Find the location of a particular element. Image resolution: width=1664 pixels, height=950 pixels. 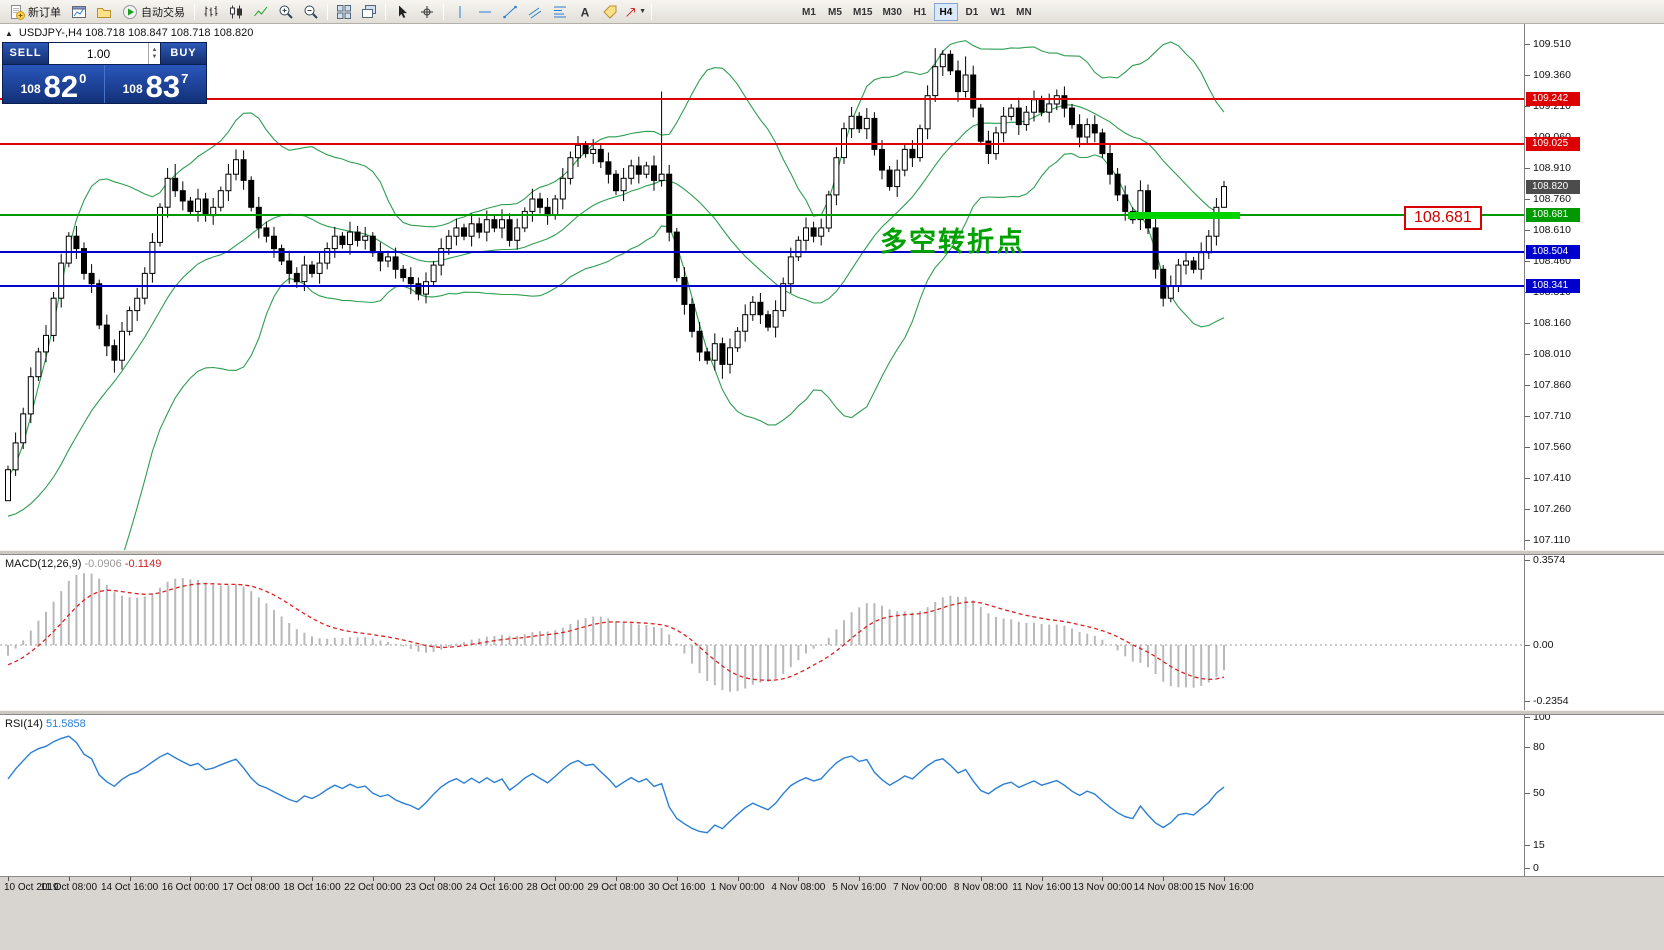

timeframe-m30-button: M30 is located at coordinates (892, 12).